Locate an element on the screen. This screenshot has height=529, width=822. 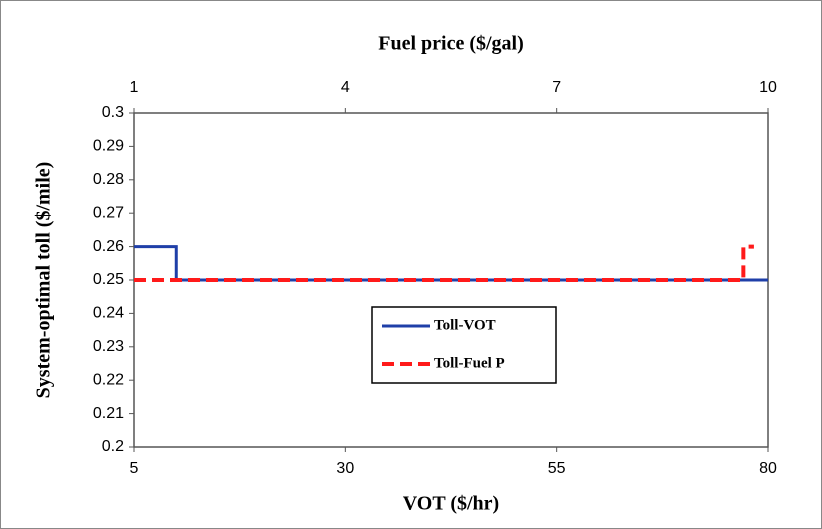
x-tick-label: 30 is located at coordinates (345, 468).